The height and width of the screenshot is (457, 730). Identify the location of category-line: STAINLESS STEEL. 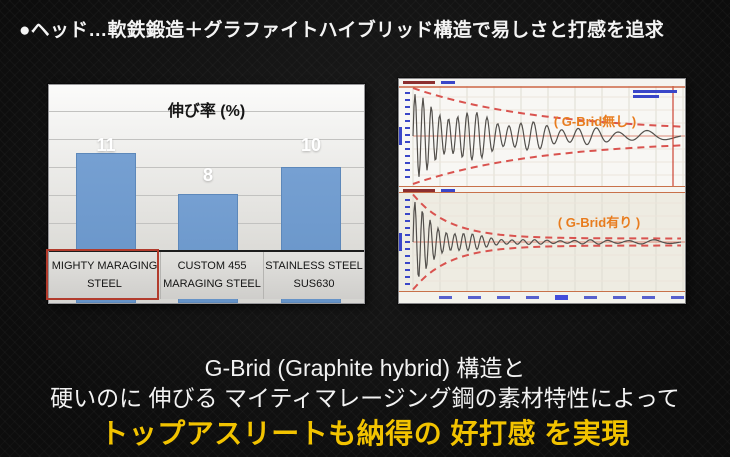
(314, 266).